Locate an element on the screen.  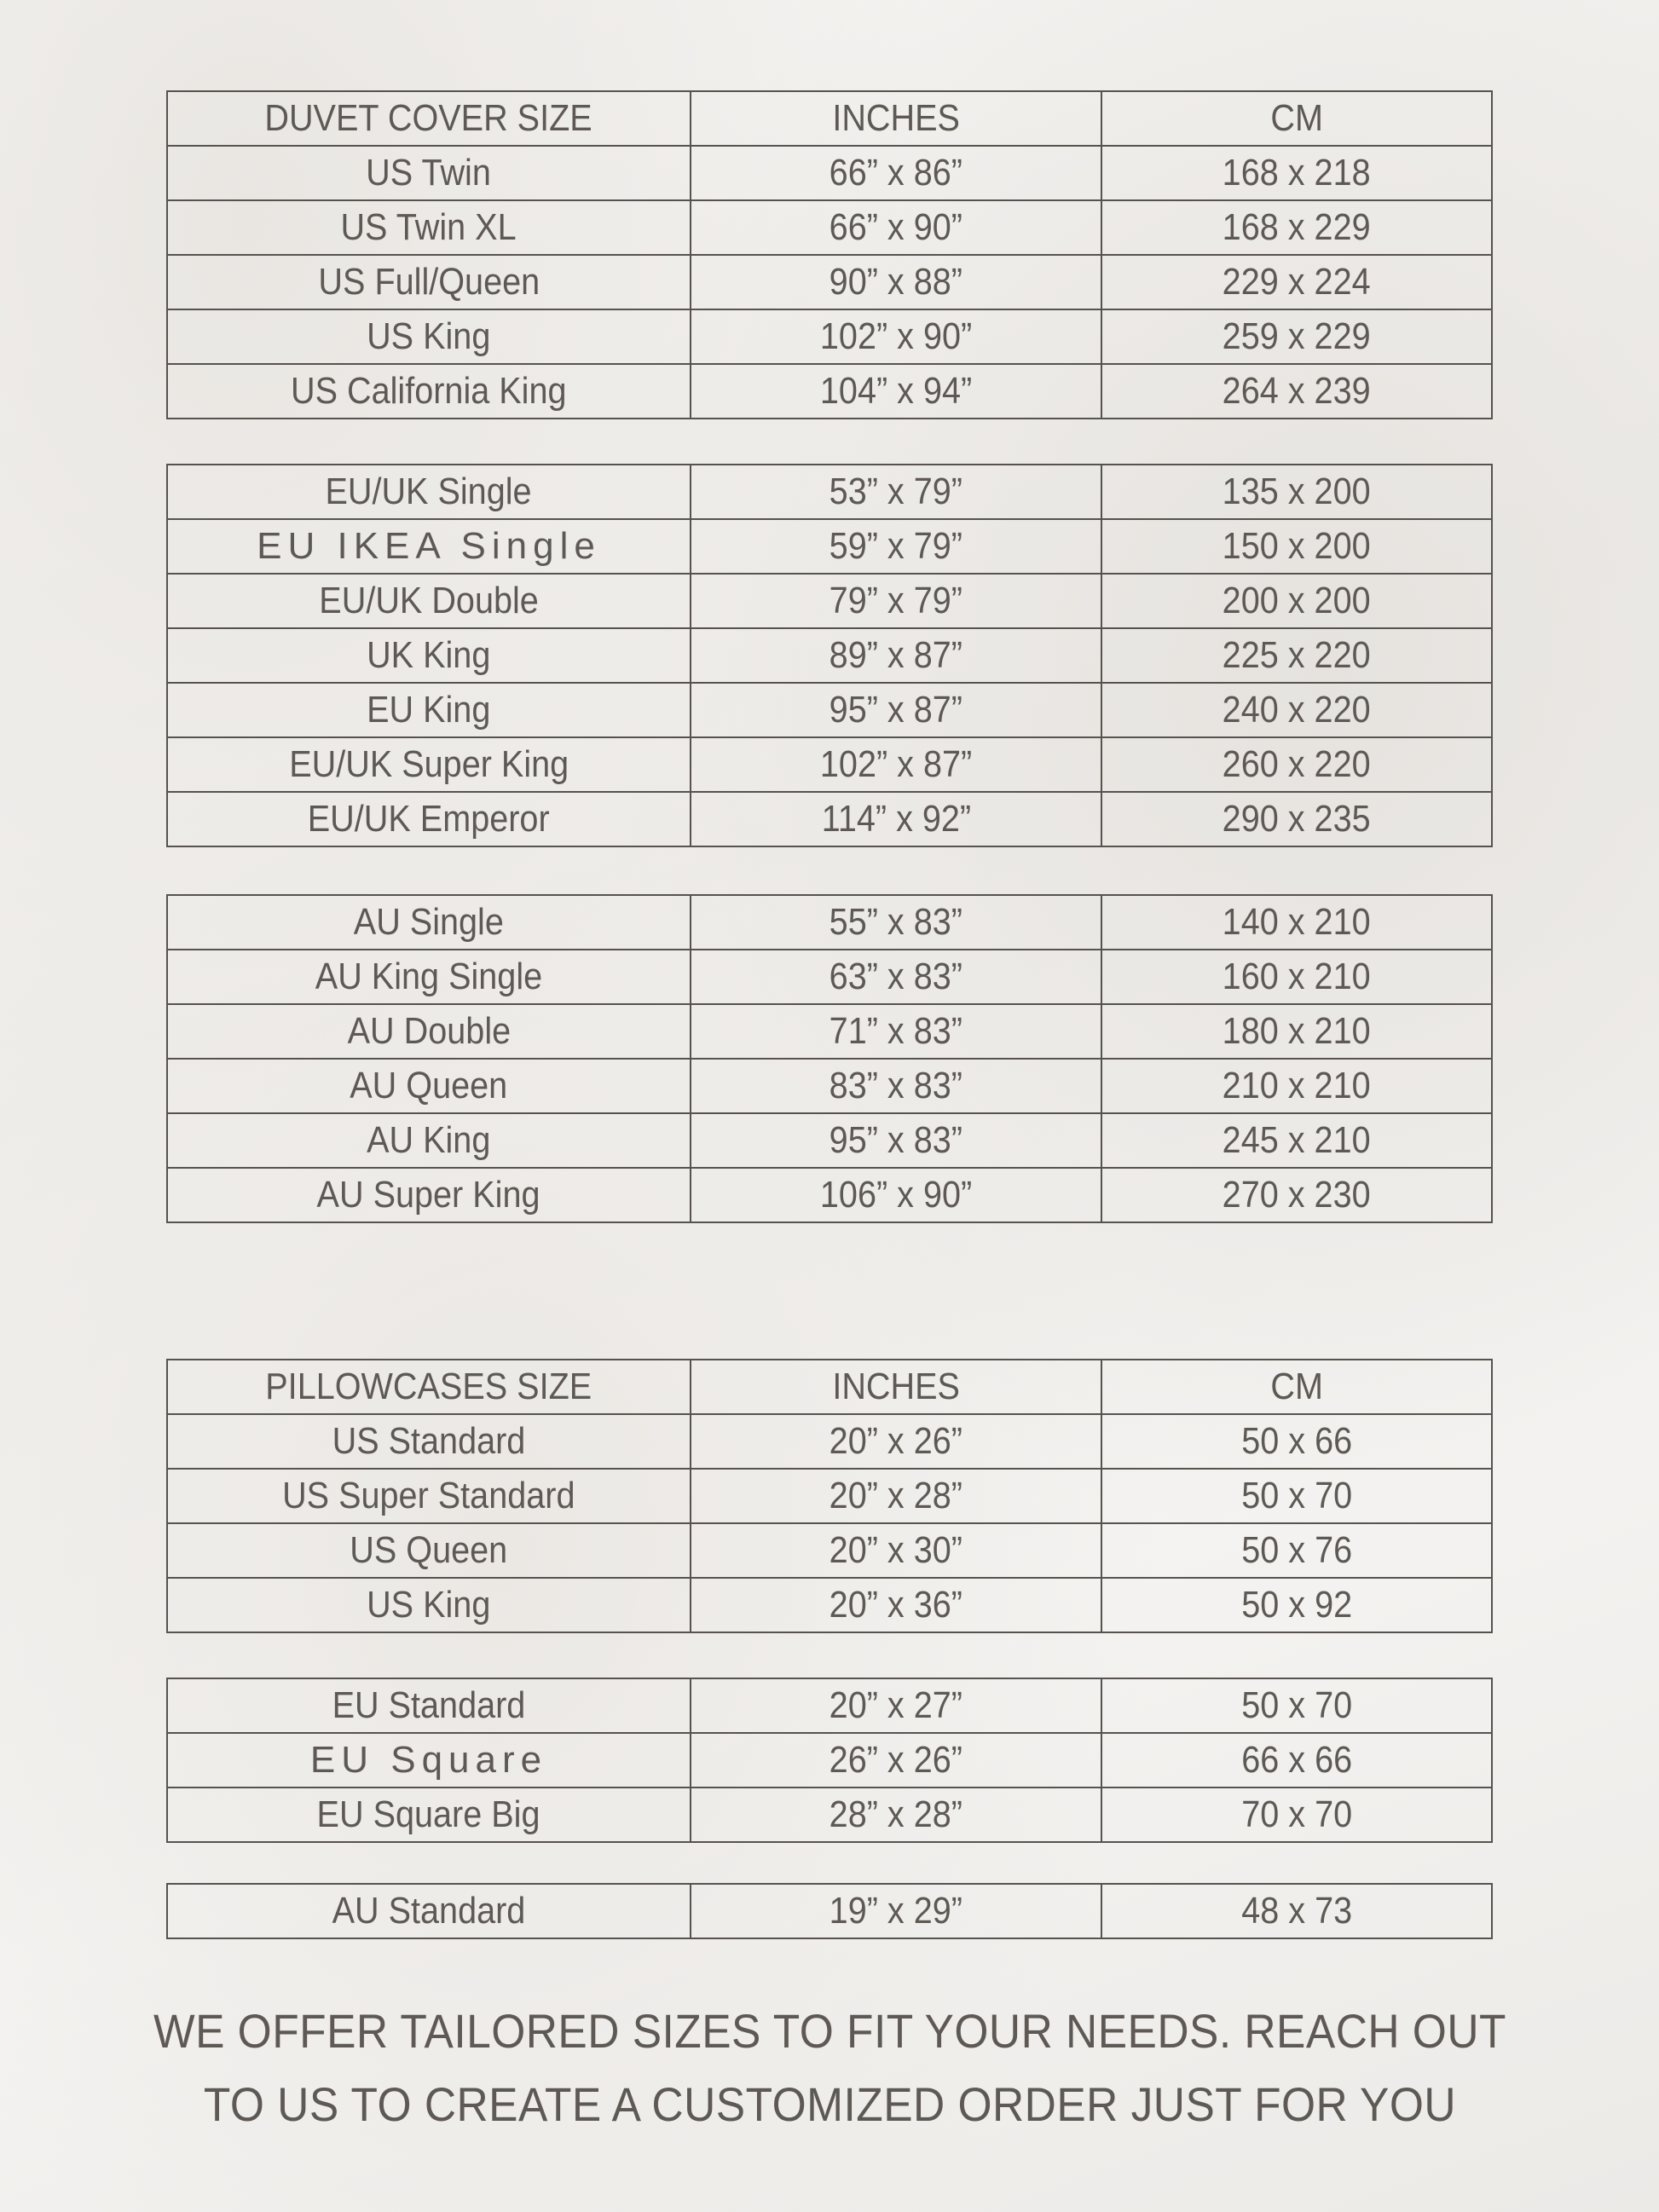
cell-text: 19” x 29” is located at coordinates (896, 1911).